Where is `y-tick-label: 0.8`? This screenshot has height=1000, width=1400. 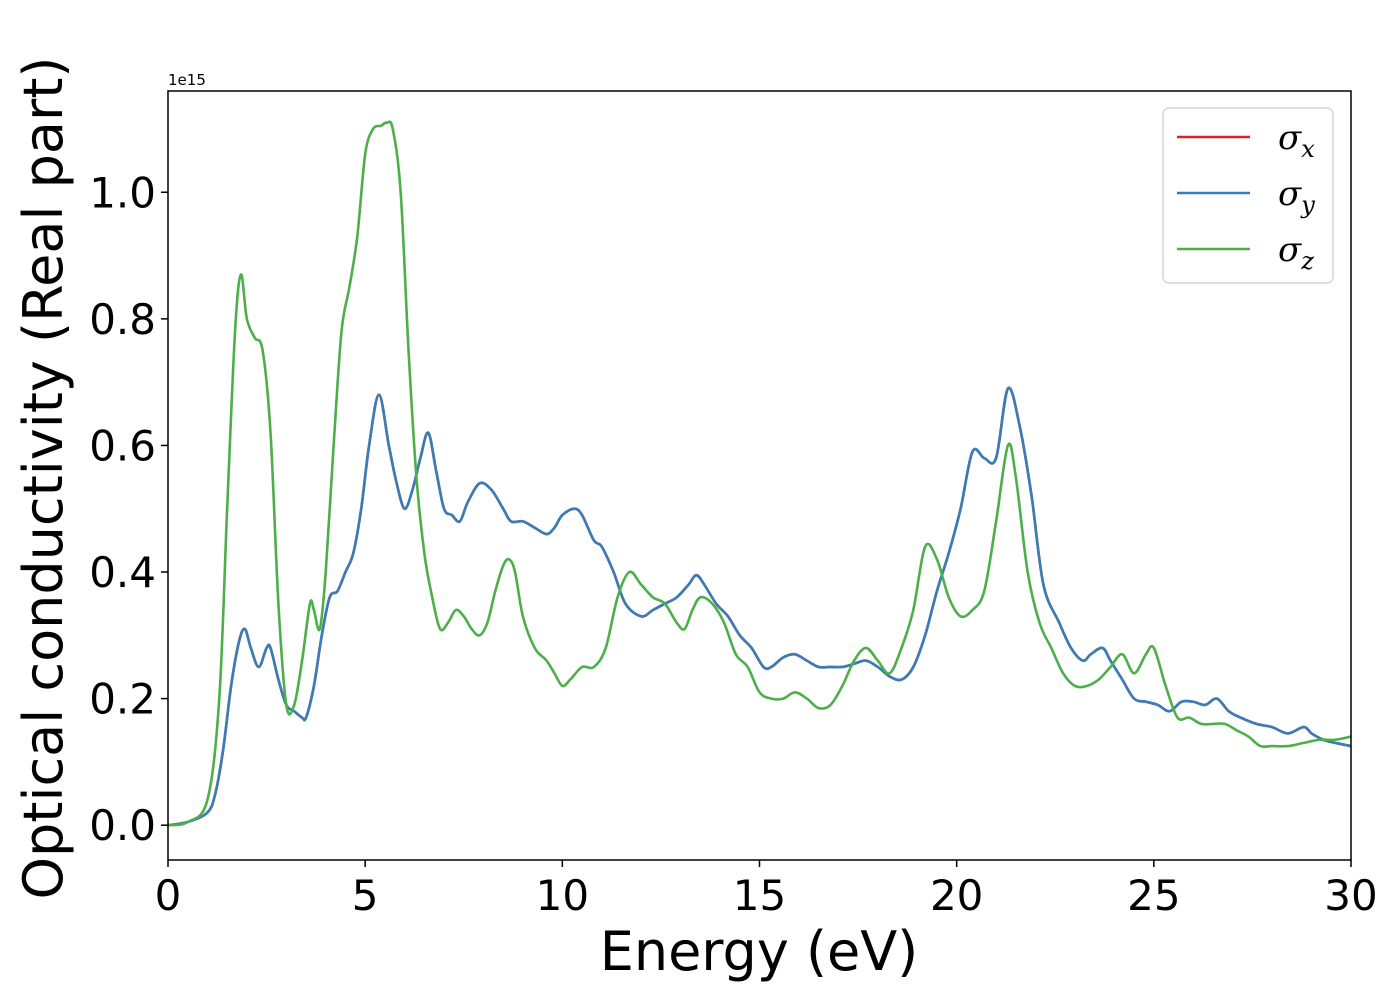 y-tick-label: 0.8 is located at coordinates (122, 319).